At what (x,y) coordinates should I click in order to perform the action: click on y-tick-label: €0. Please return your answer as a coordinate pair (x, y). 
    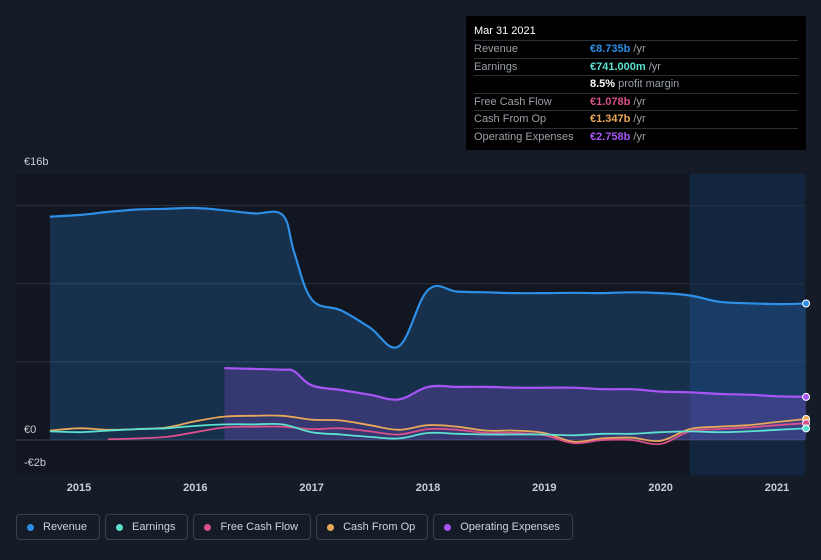
    Looking at the image, I should click on (30, 430).